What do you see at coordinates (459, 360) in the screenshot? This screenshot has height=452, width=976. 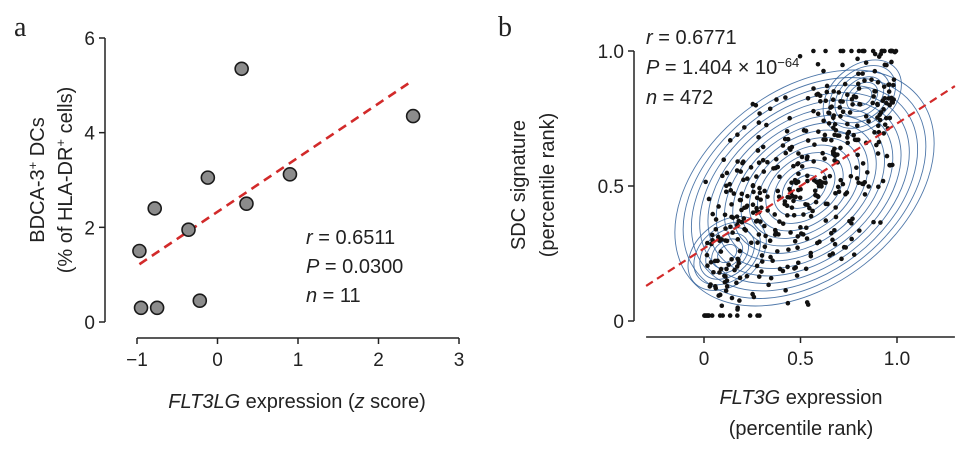 I see `panel-a-xtick-label: 3` at bounding box center [459, 360].